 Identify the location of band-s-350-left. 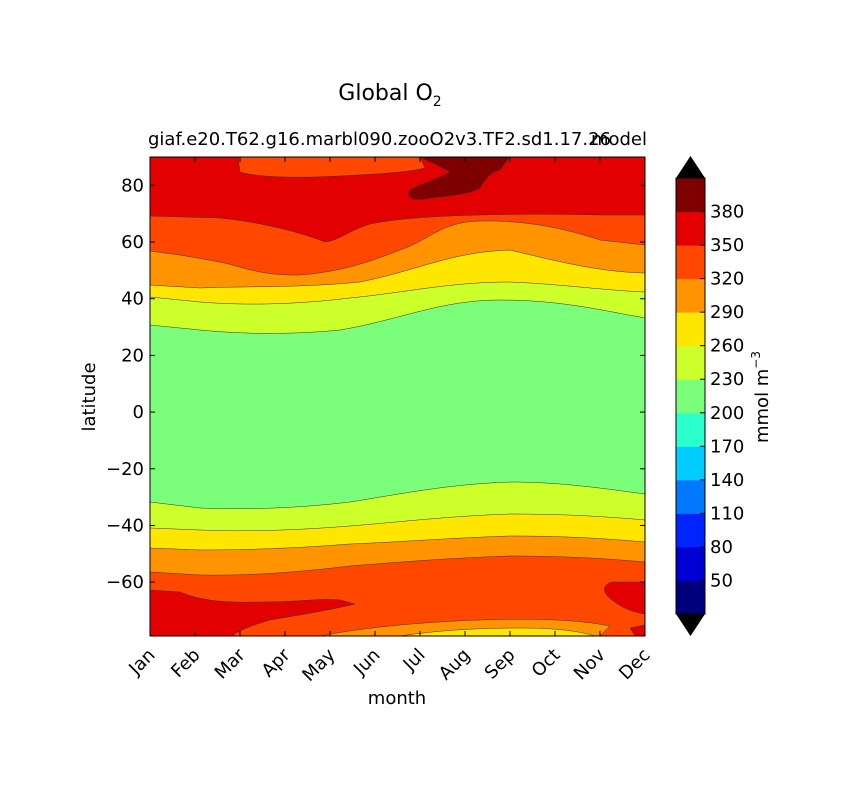
(253, 612).